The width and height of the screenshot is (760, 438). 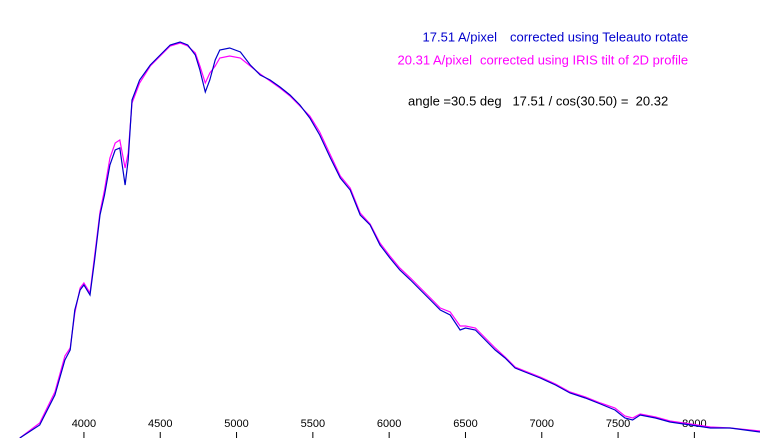 I want to click on x-tick-label: 7500, so click(x=618, y=424).